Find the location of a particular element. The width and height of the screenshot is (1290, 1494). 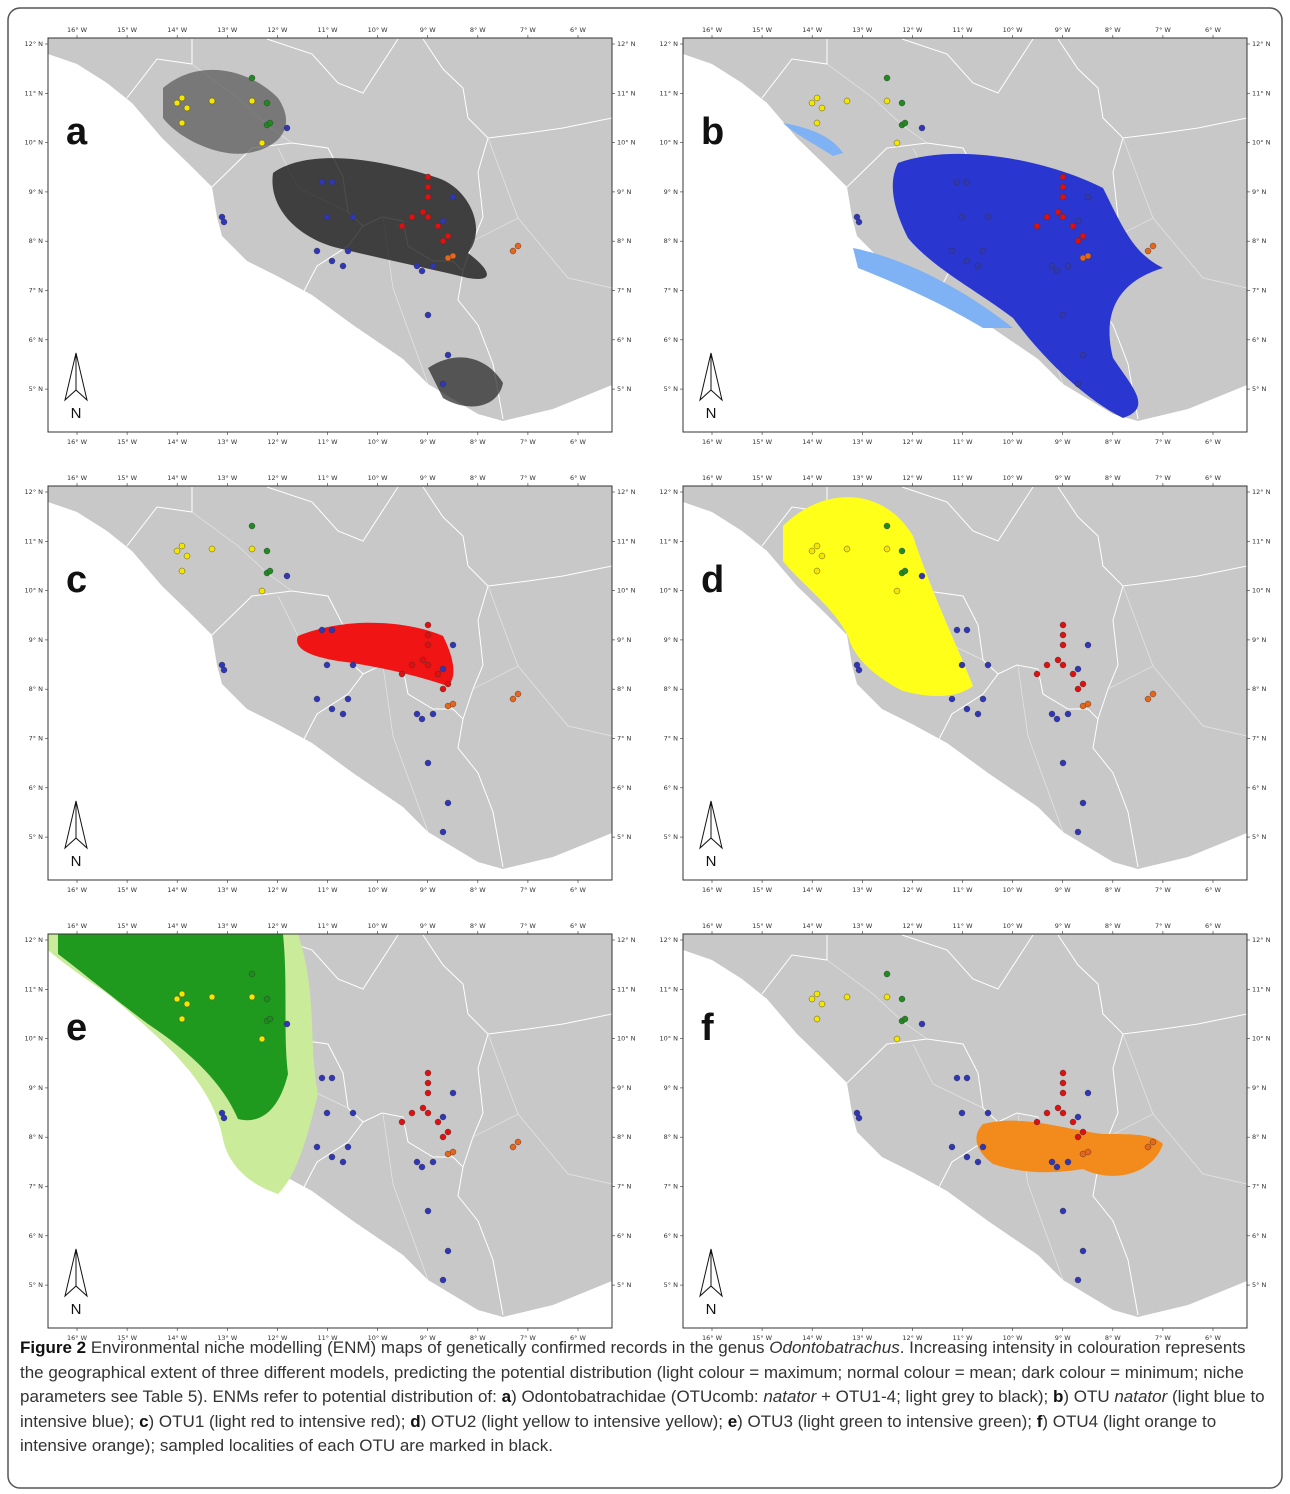

north-arrow is located at coordinates (716, 825).